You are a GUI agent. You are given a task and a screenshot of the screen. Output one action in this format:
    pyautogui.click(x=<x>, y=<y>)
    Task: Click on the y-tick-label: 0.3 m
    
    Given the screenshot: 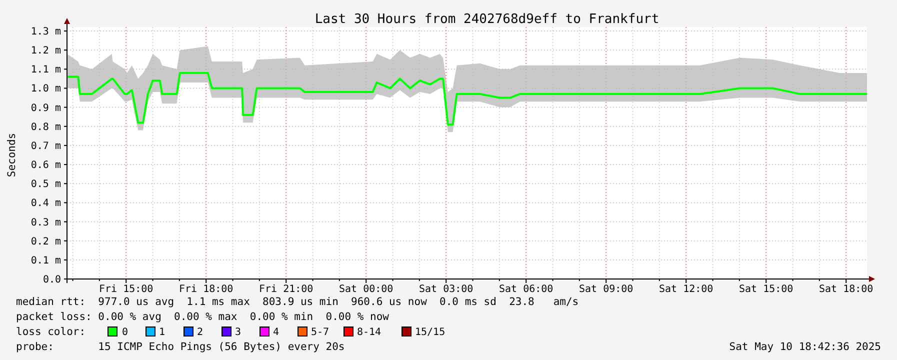 What is the action you would take?
    pyautogui.click(x=45, y=222)
    